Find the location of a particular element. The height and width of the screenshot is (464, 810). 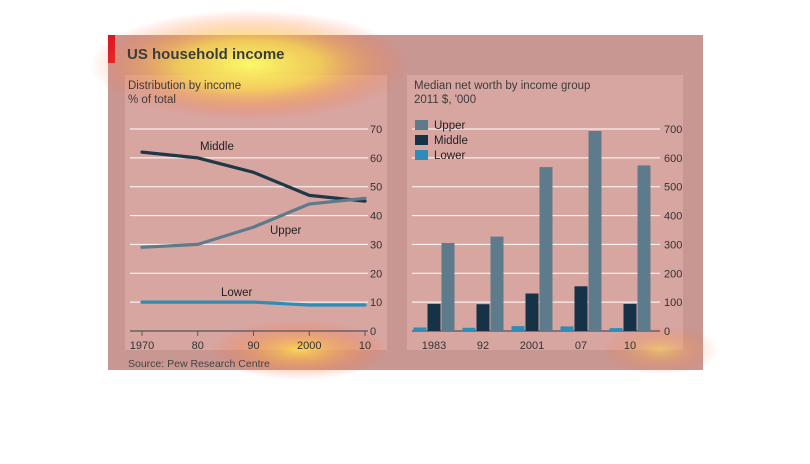

left-y-tick-label: 0 is located at coordinates (373, 332).